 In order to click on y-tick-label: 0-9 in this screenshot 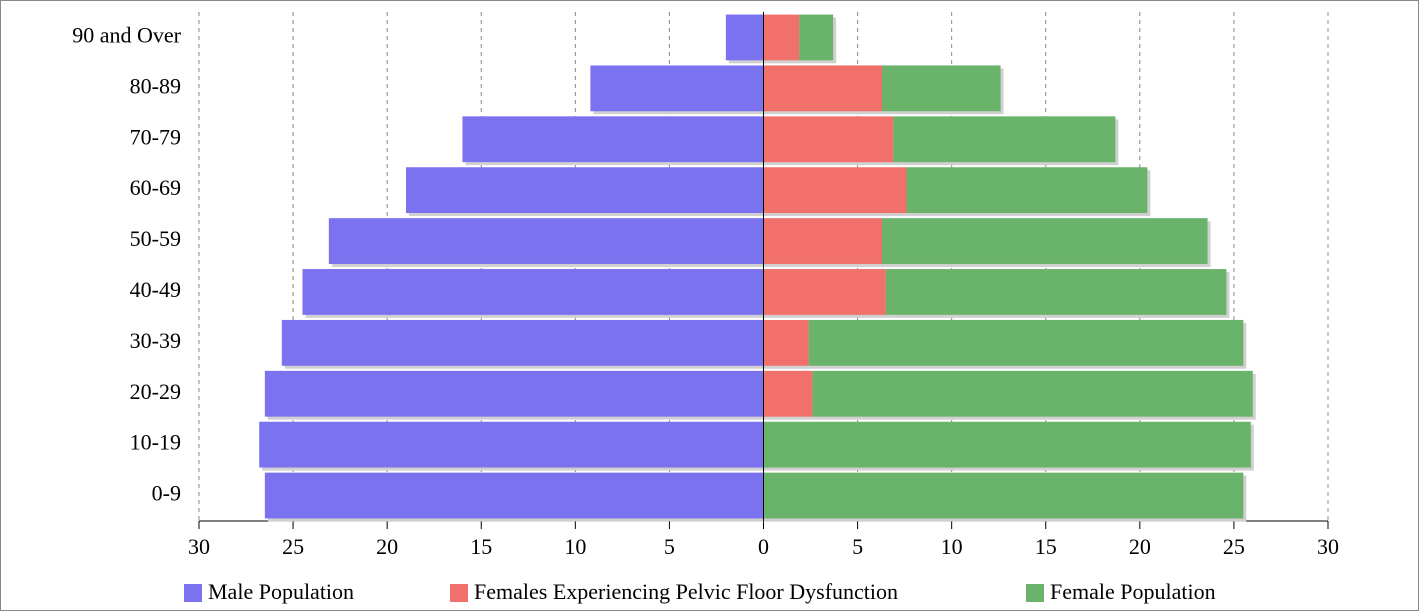, I will do `click(166, 493)`.